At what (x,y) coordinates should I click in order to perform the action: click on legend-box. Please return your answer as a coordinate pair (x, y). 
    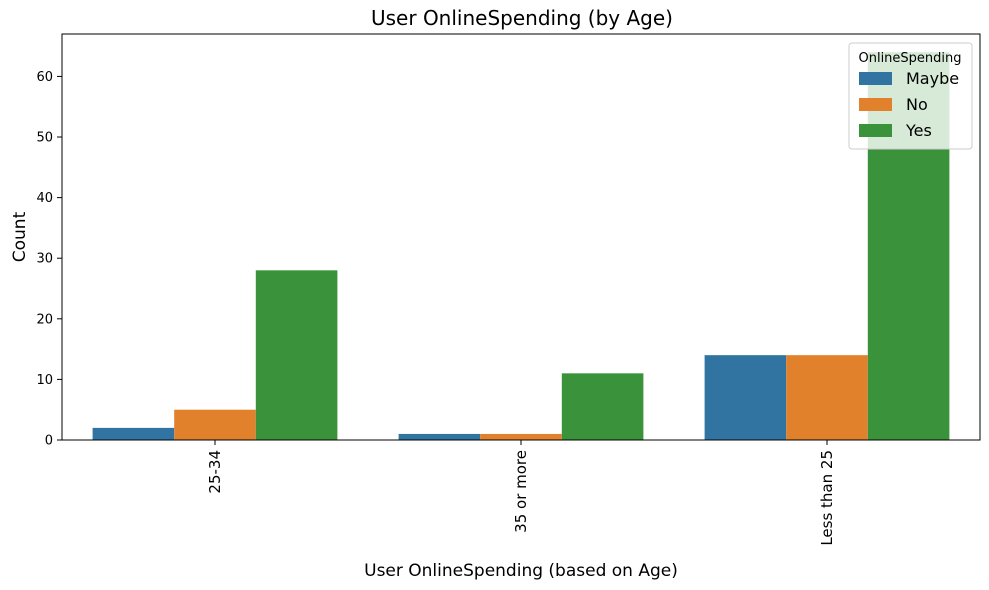
    Looking at the image, I should click on (910, 96).